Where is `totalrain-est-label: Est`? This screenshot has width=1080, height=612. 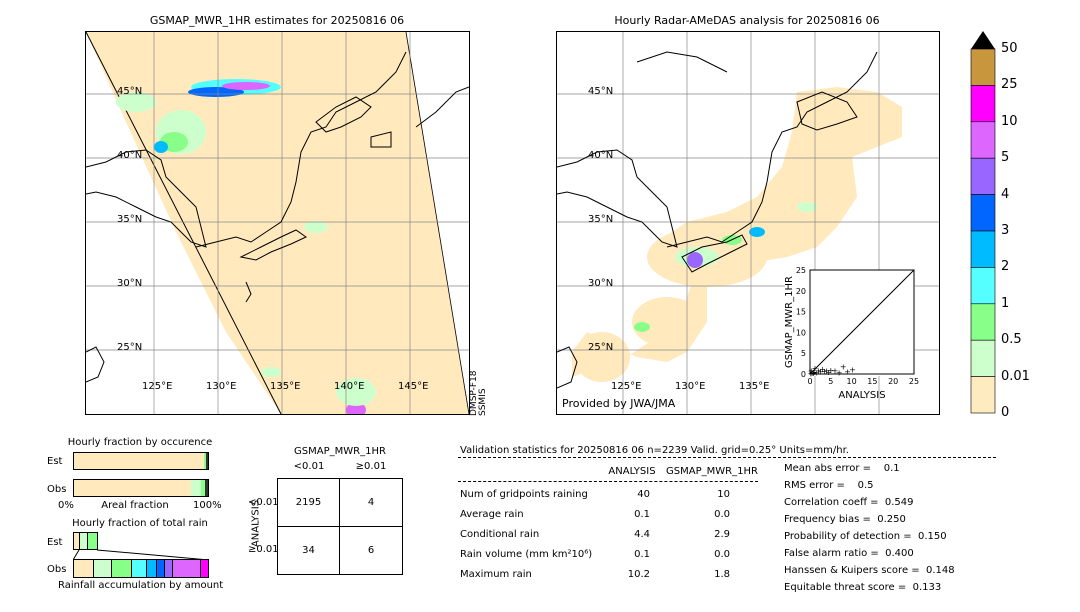 totalrain-est-label: Est is located at coordinates (55, 542).